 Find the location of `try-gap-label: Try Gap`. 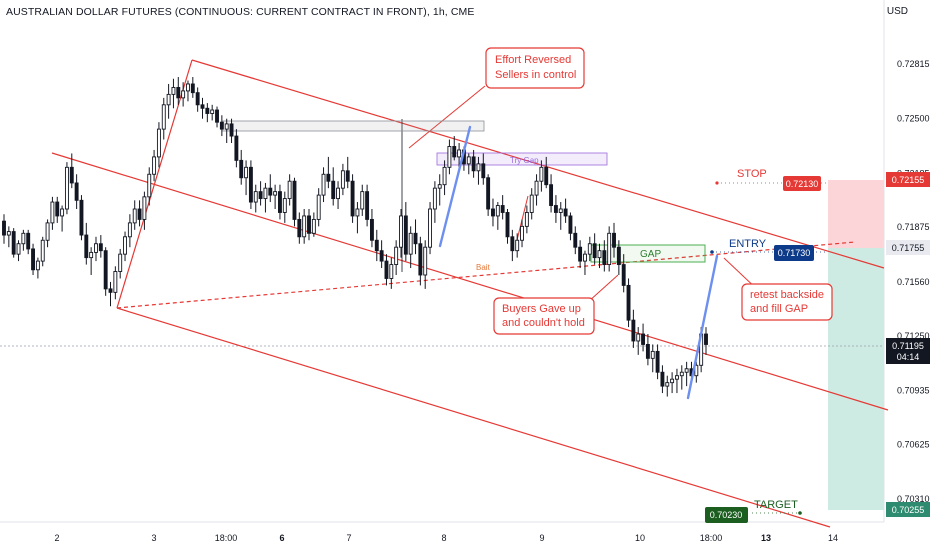

try-gap-label: Try Gap is located at coordinates (524, 160).